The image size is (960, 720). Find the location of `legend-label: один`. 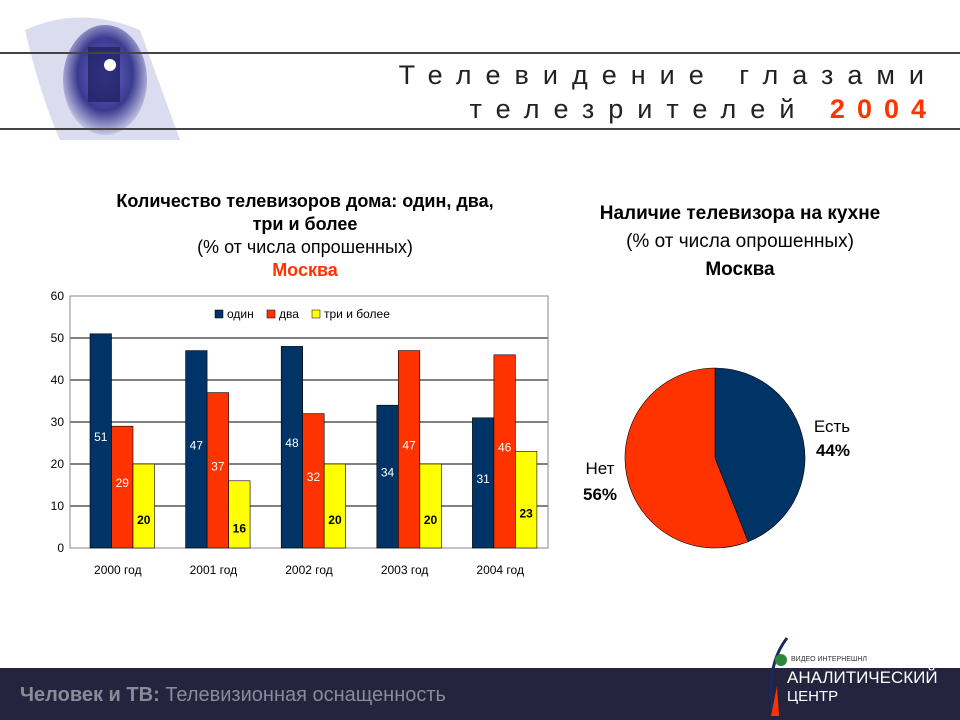

legend-label: один is located at coordinates (240, 314).